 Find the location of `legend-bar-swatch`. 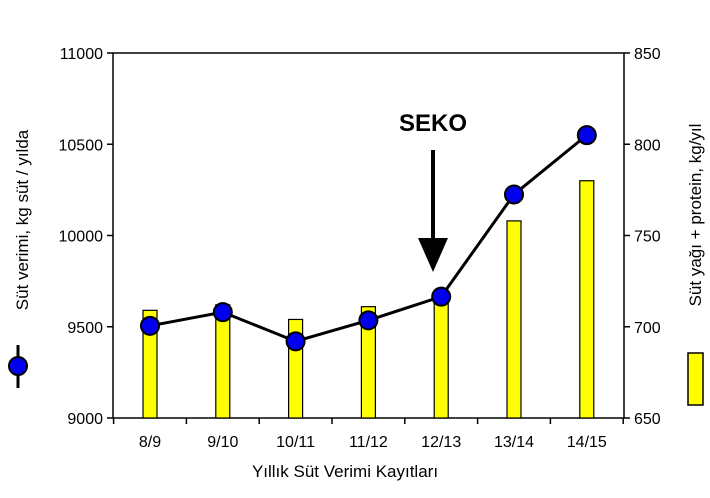

legend-bar-swatch is located at coordinates (695, 379).